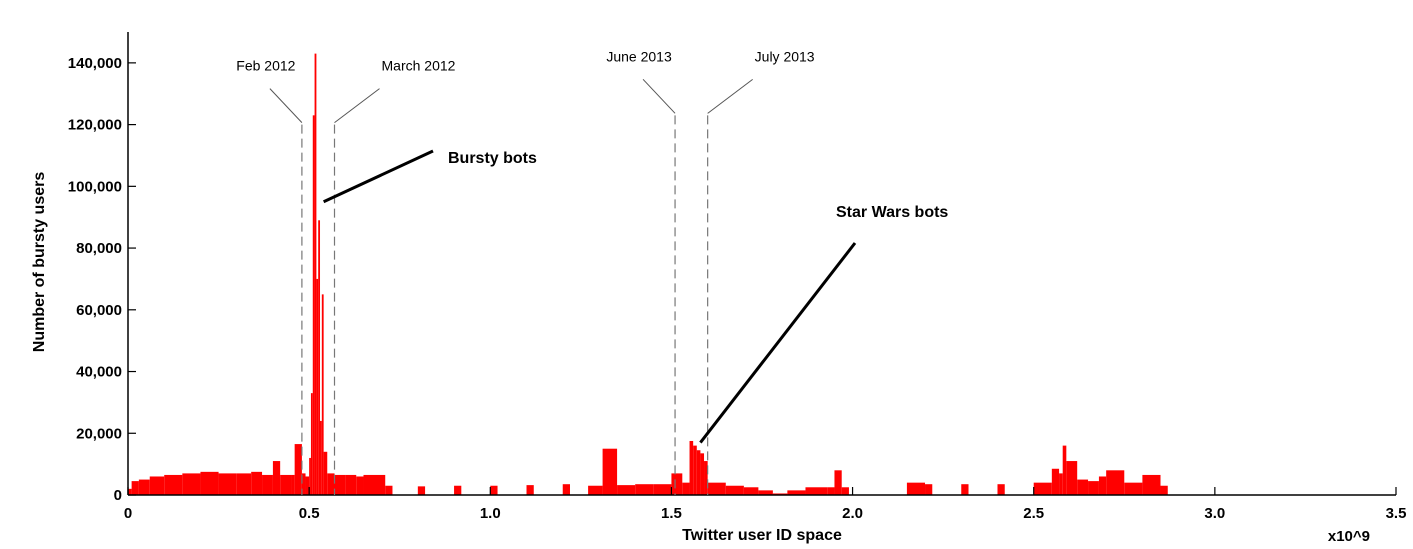  Describe the element at coordinates (762, 535) in the screenshot. I see `x-axis-title: Twitter user ID space` at that location.